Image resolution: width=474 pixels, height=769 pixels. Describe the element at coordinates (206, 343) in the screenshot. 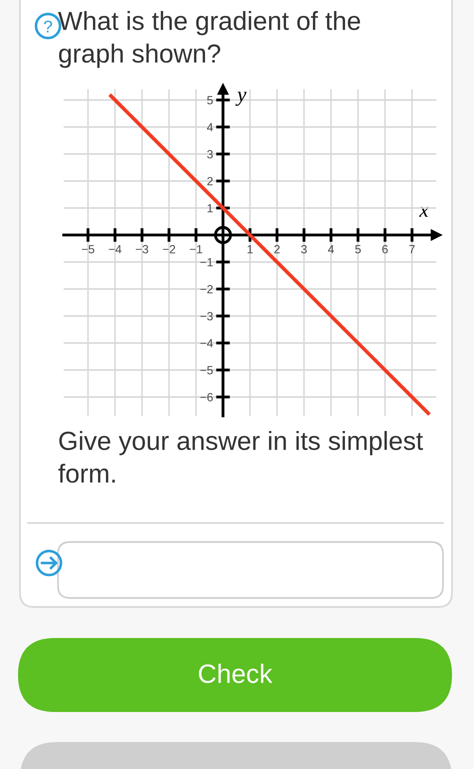

I see `y-tick-label: −4` at that location.